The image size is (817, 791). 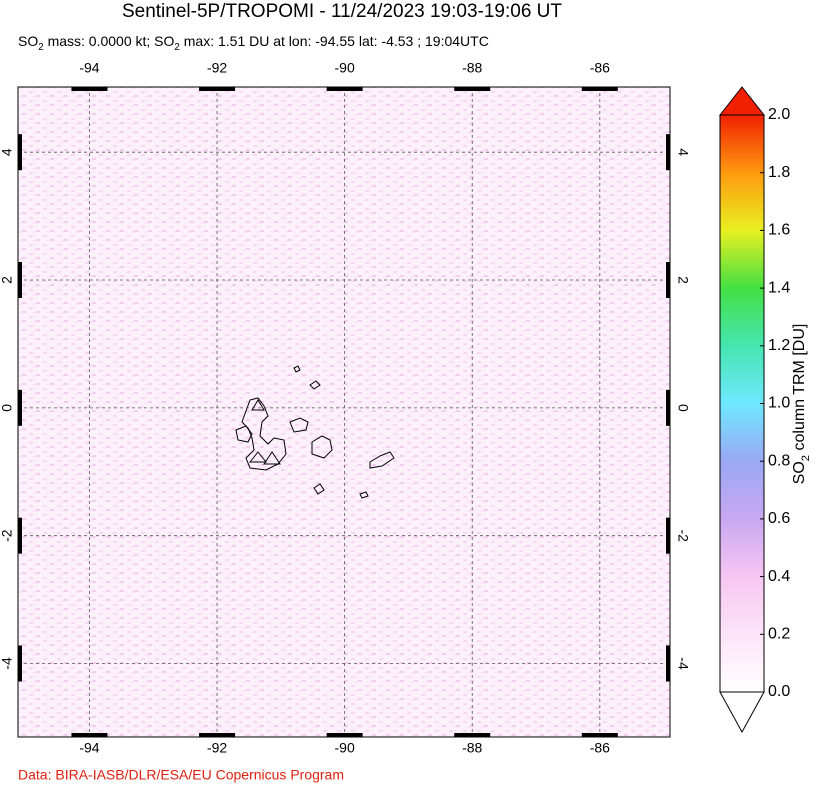 I want to click on colorbar-tick-label: 1.2, so click(x=779, y=345).